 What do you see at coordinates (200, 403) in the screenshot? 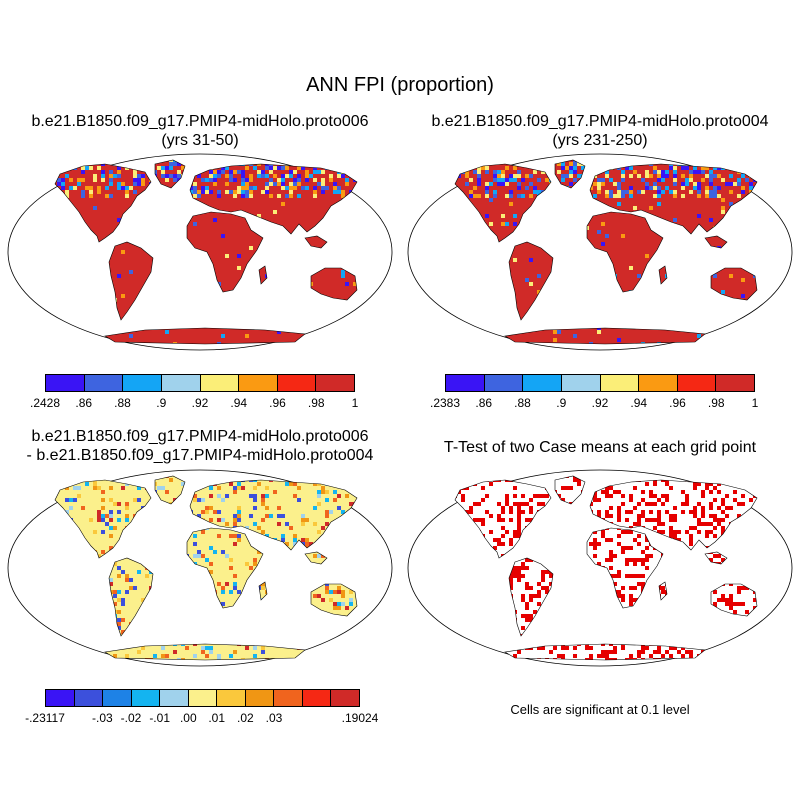
I see `case1-colorbar-tick-label: .92` at bounding box center [200, 403].